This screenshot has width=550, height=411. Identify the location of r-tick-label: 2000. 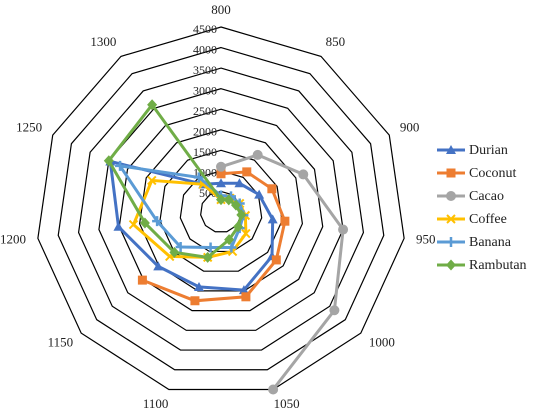
(205, 132).